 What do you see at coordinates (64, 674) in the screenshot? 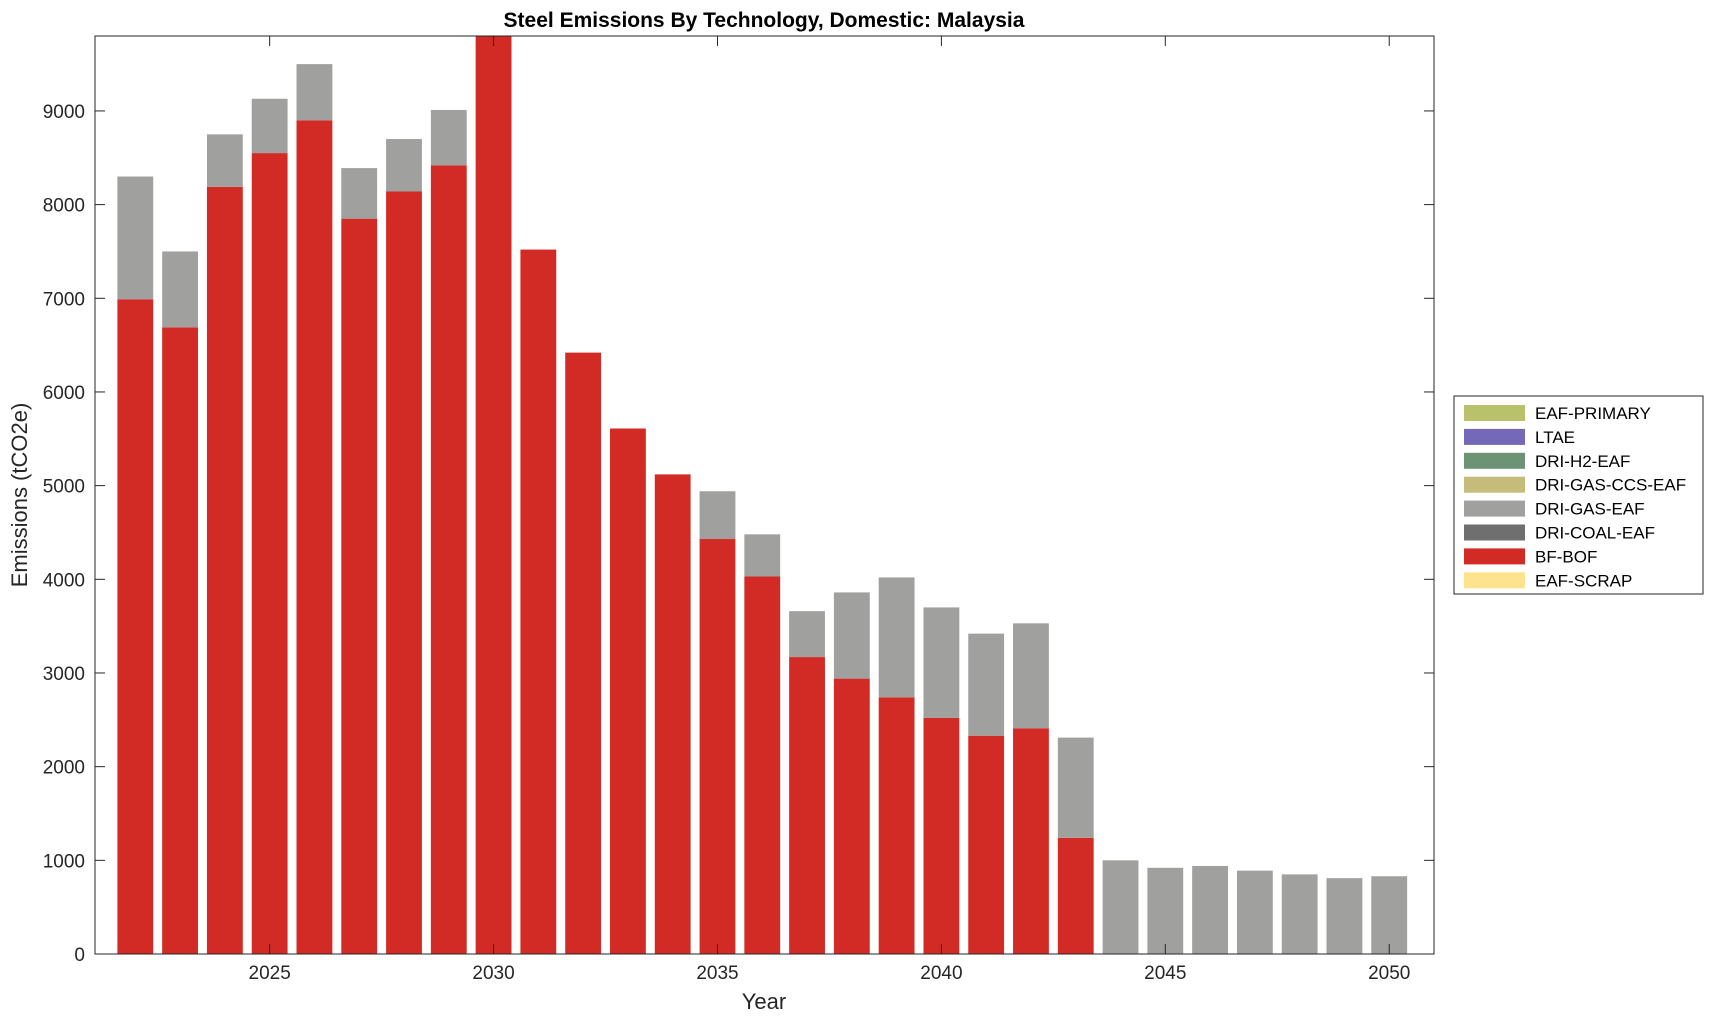
I see `y-tick-label: 3000` at bounding box center [64, 674].